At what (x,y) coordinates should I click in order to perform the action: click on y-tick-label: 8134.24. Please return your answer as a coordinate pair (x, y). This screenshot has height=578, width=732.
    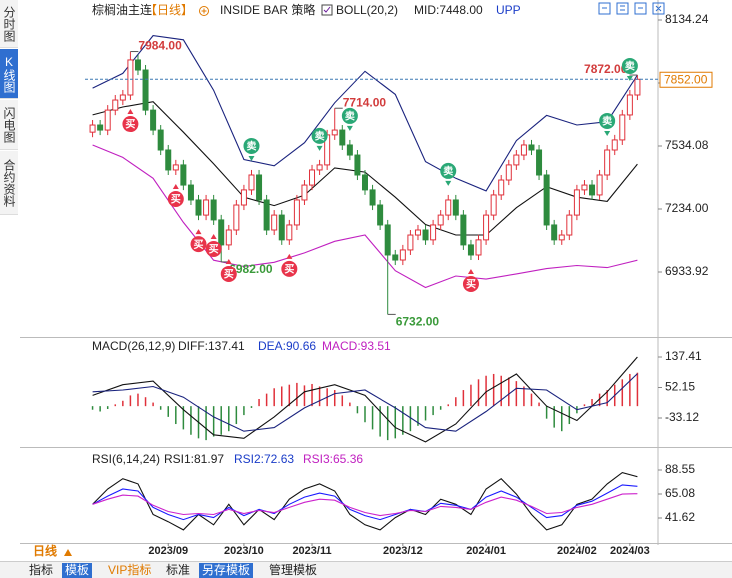
    Looking at the image, I should click on (687, 19).